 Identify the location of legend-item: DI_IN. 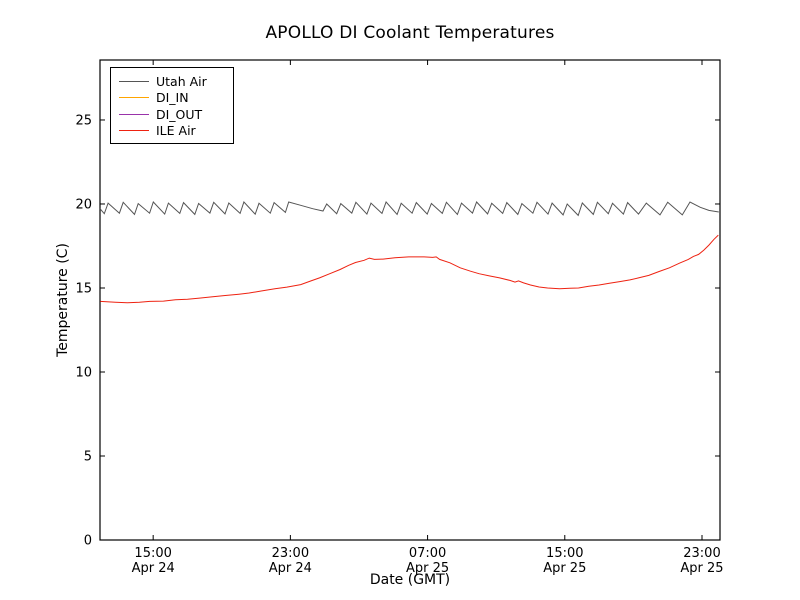
(172, 98).